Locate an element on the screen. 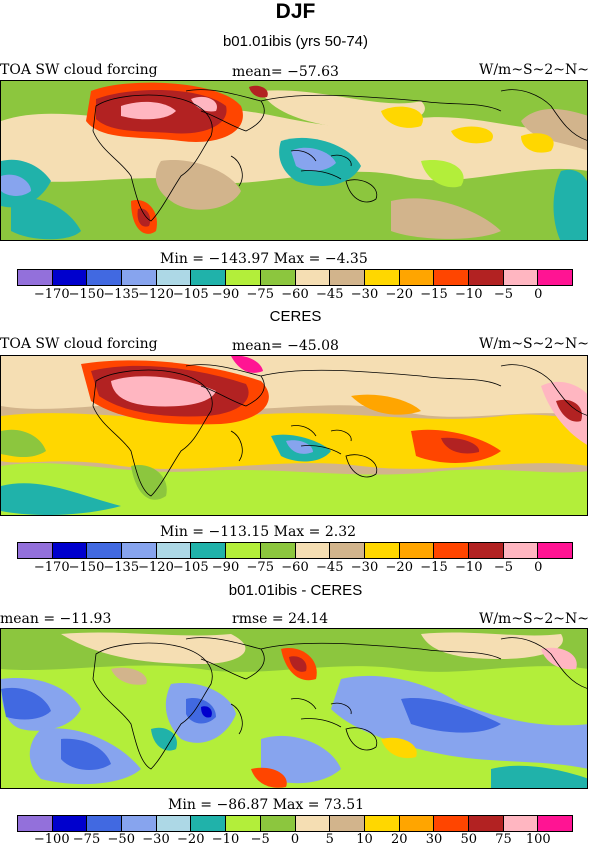  colorbar-tick-label: 75 is located at coordinates (503, 839).